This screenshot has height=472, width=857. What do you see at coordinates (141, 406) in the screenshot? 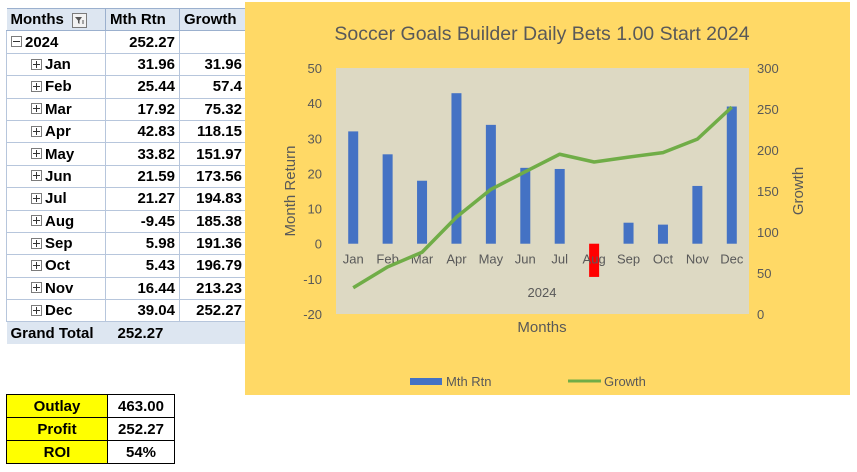
I see `outlay-value: 463.00` at bounding box center [141, 406].